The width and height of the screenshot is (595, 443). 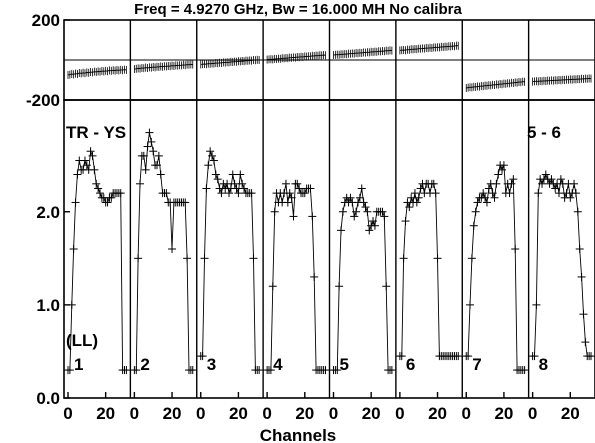 What do you see at coordinates (344, 364) in the screenshot?
I see `panel-label: 5` at bounding box center [344, 364].